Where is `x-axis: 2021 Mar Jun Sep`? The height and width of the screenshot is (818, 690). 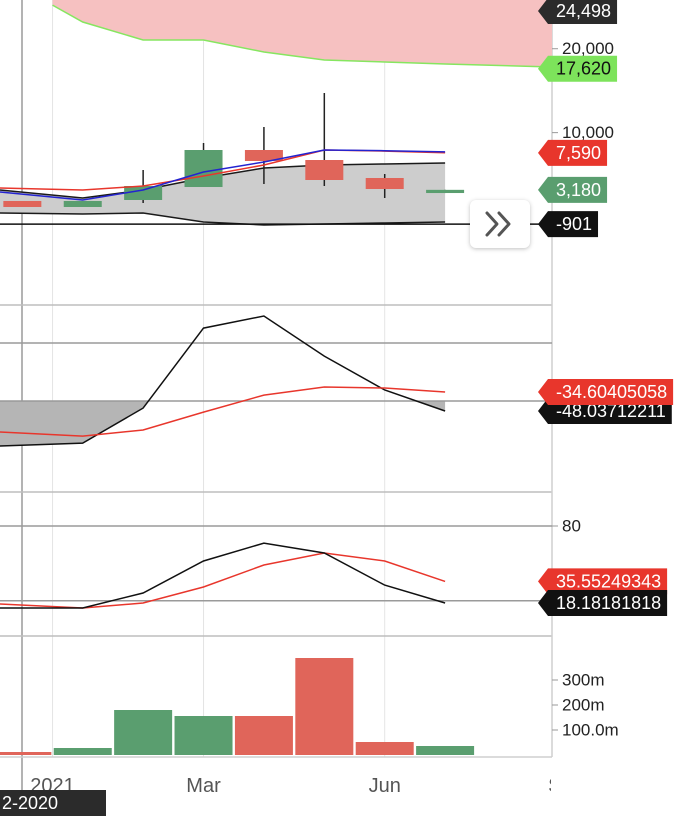
x-axis: 2021 Mar Jun Sep is located at coordinates (307, 786).